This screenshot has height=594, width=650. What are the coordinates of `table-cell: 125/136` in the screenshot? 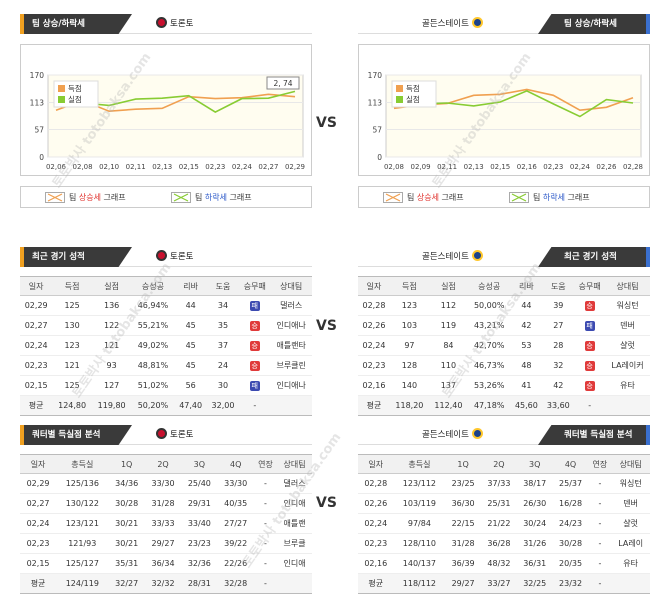 It's located at (82, 483).